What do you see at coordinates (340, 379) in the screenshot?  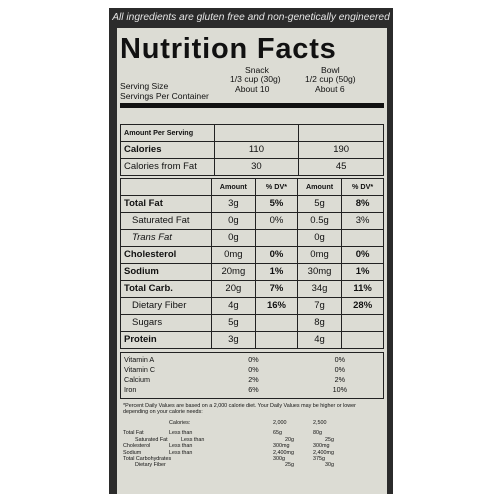 I see `vitamin-b: 2%` at bounding box center [340, 379].